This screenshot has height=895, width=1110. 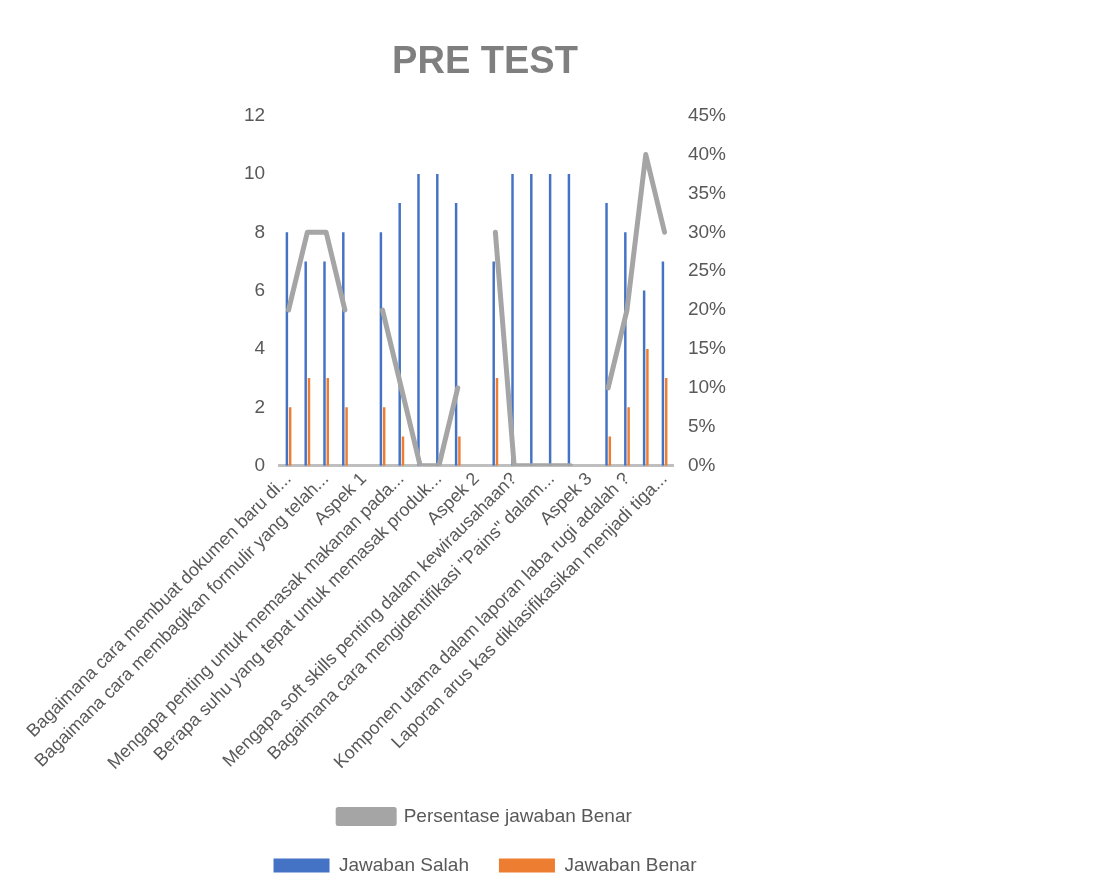 I want to click on y2-tick-label: 40%, so click(x=707, y=153).